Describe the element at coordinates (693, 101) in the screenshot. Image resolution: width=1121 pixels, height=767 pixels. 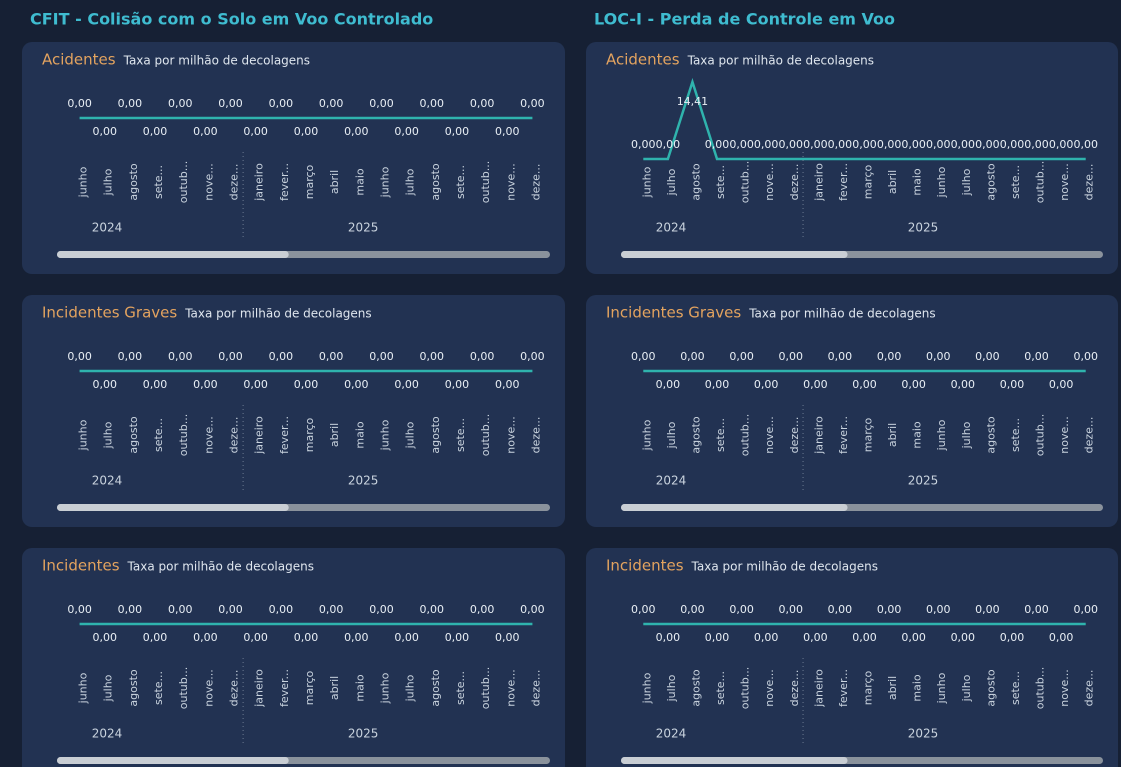
I see `data-label: 14,41` at that location.